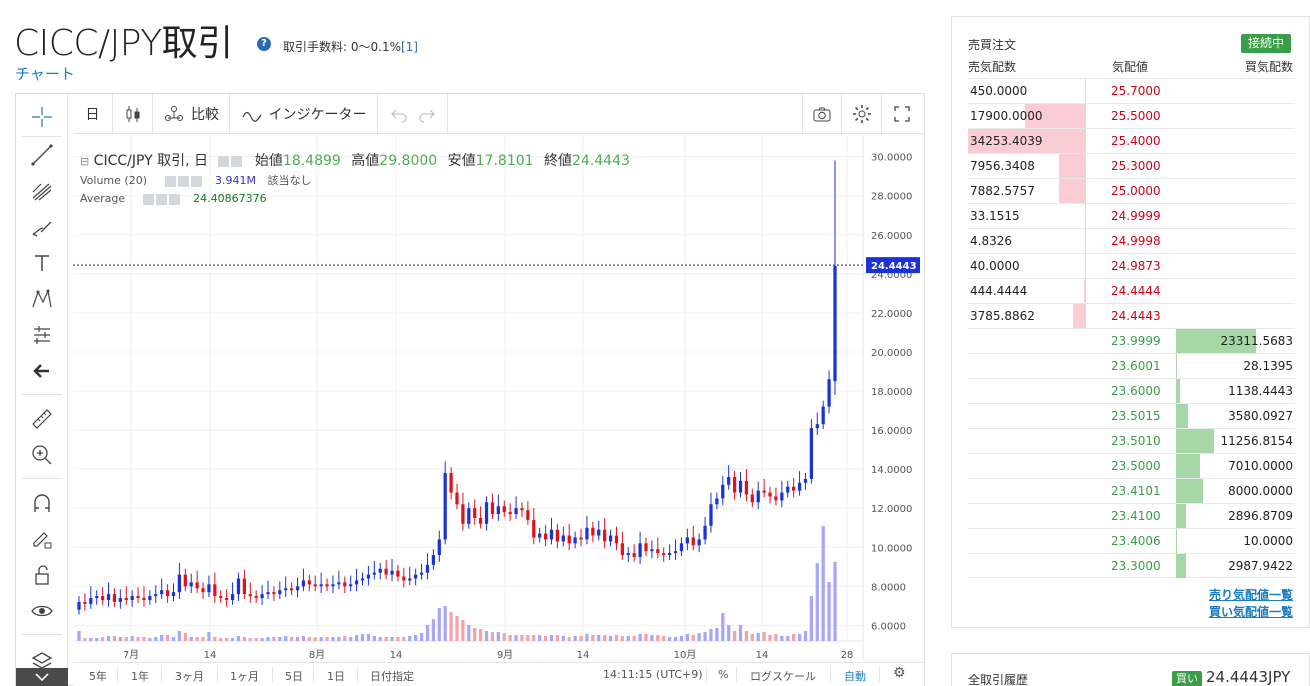 The image size is (1310, 686). What do you see at coordinates (1131, 190) in the screenshot?
I see `sell-order-row: 7882.5757 25.0000` at bounding box center [1131, 190].